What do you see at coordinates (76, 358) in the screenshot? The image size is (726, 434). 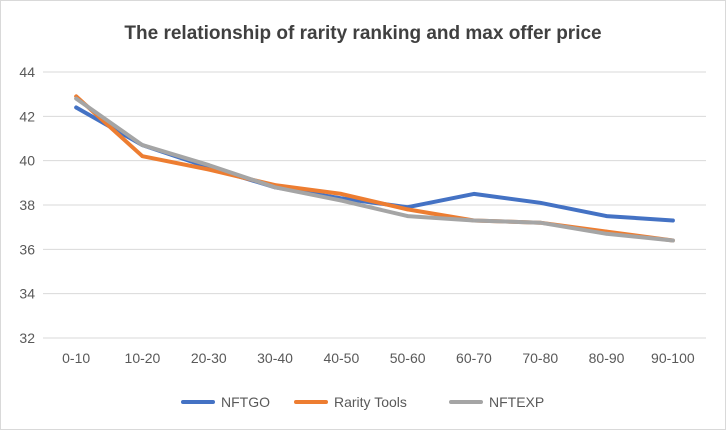 I see `x-tick-label: 0-10` at bounding box center [76, 358].